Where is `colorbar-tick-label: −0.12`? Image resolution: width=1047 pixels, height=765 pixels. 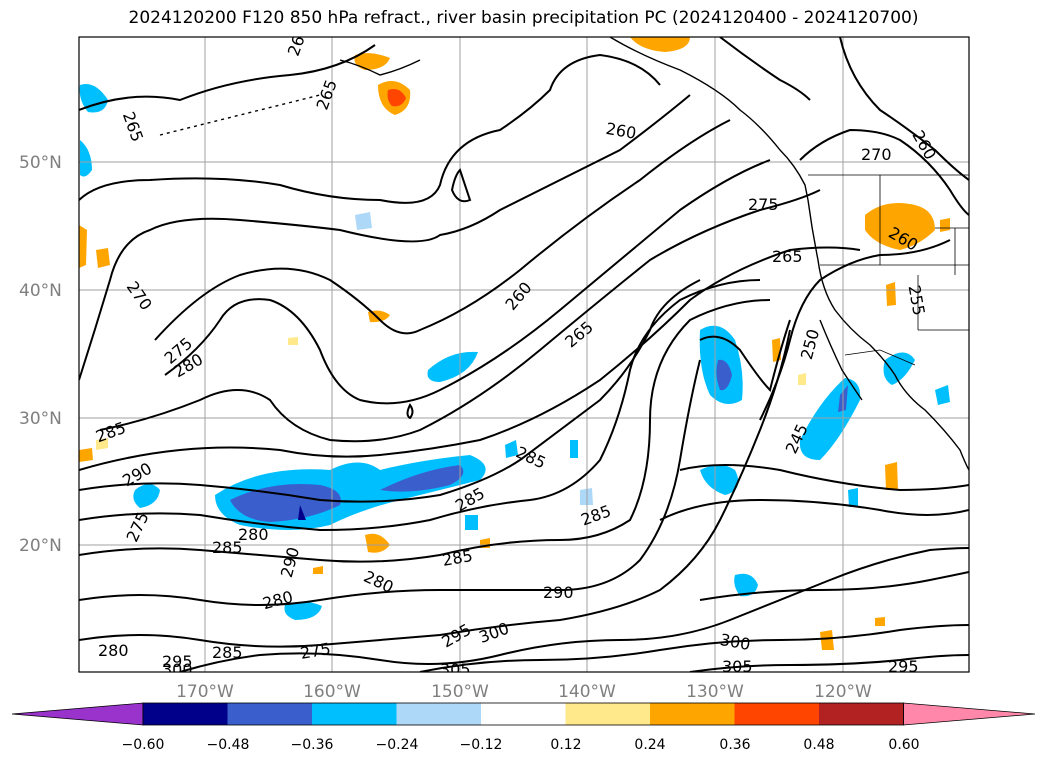 colorbar-tick-label: −0.12 is located at coordinates (481, 745).